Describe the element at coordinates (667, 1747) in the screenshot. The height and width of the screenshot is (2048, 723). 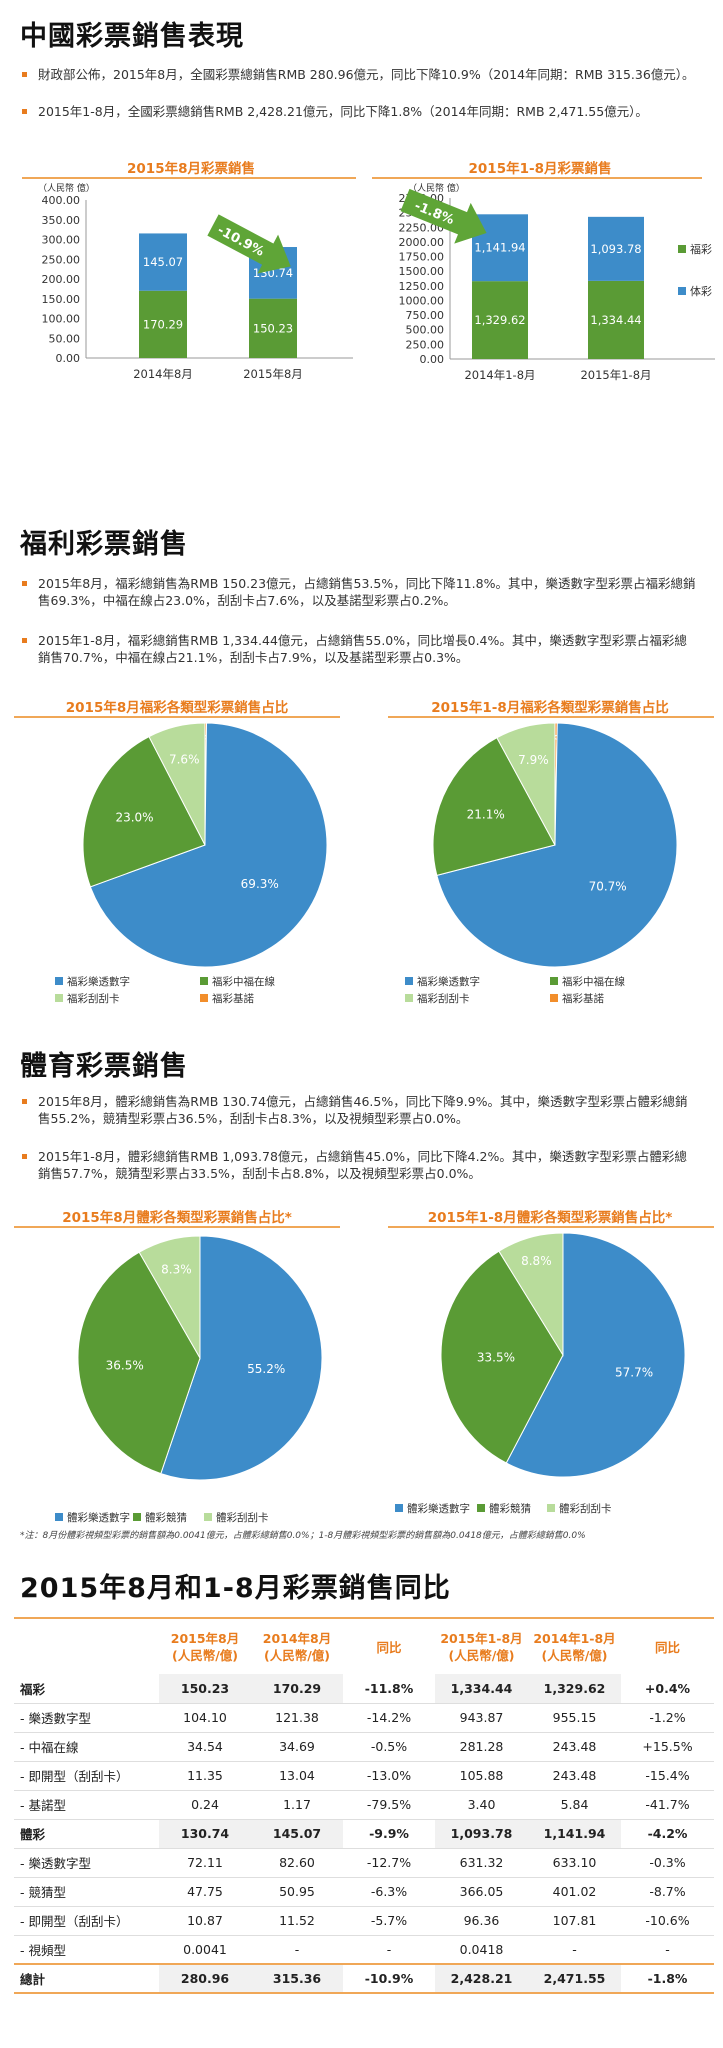
I see `table-cell: +15.5%` at that location.